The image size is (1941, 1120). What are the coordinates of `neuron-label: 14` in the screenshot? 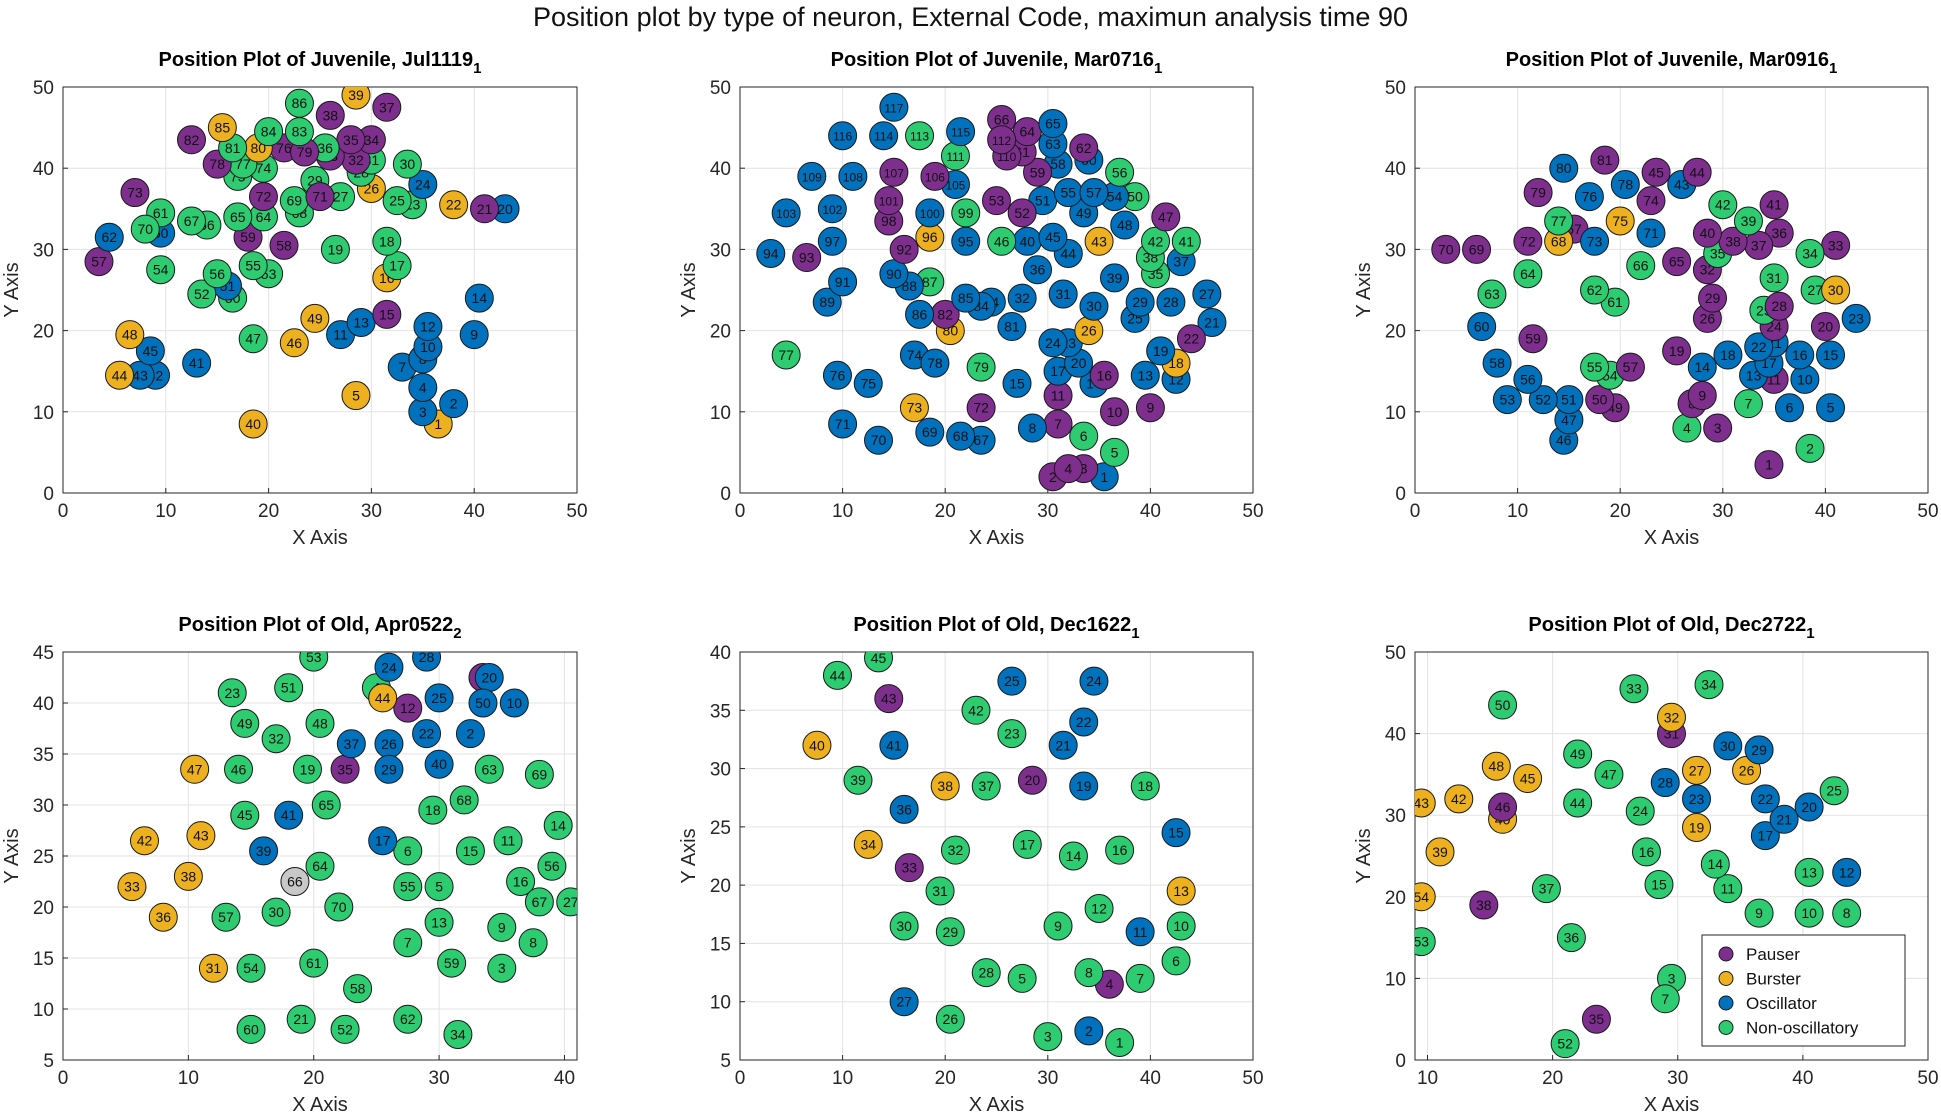 It's located at (558, 825).